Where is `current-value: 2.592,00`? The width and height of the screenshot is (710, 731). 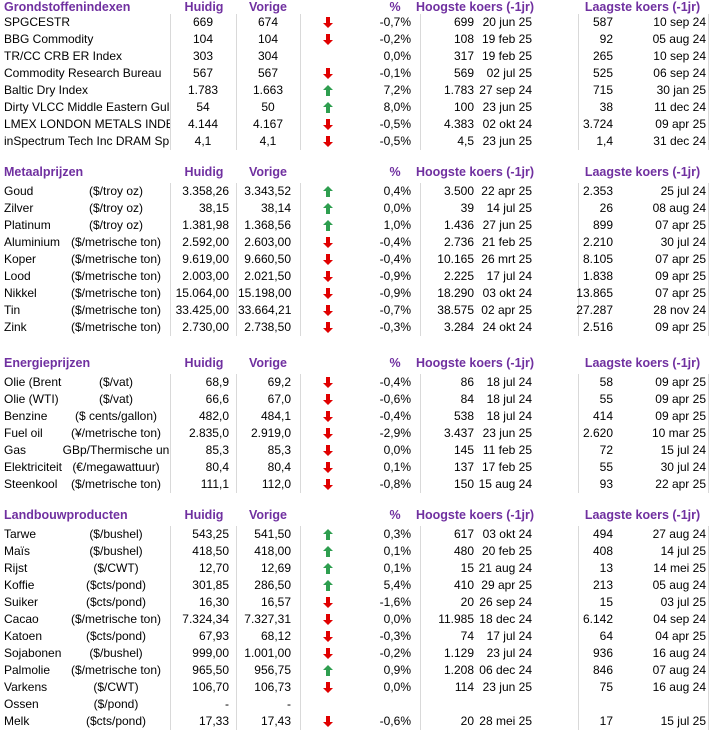 current-value: 2.592,00 is located at coordinates (205, 242).